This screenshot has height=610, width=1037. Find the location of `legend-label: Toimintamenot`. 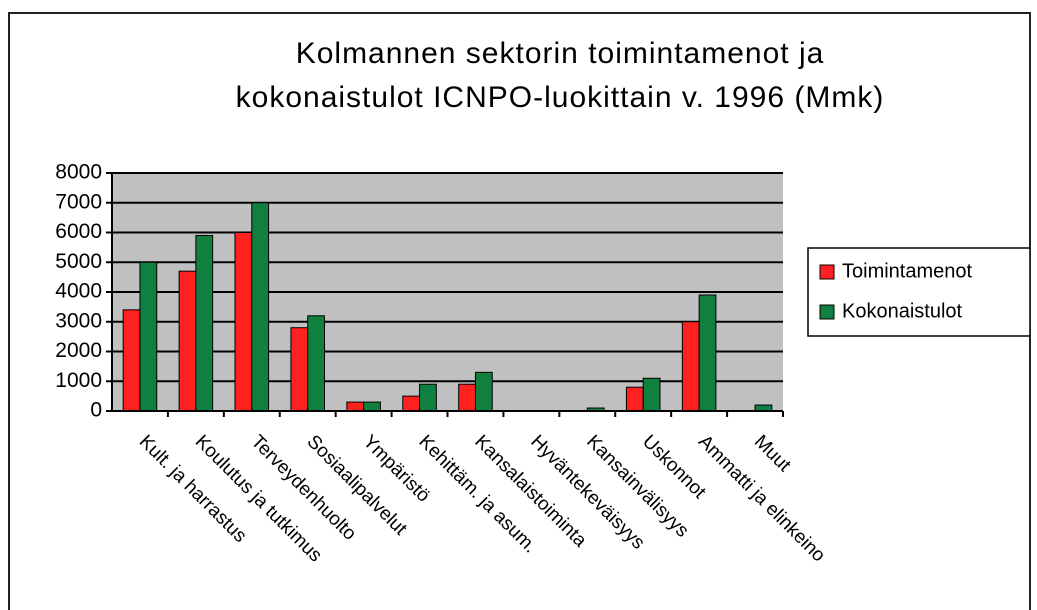

legend-label: Toimintamenot is located at coordinates (907, 271).